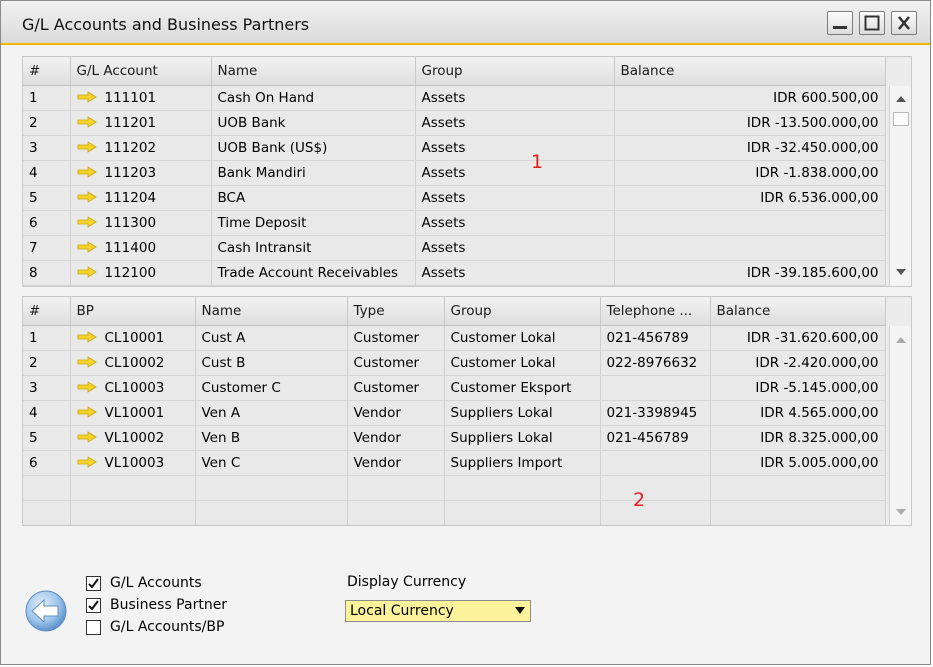 The height and width of the screenshot is (667, 933). I want to click on gl-scroll-thumb, so click(901, 119).